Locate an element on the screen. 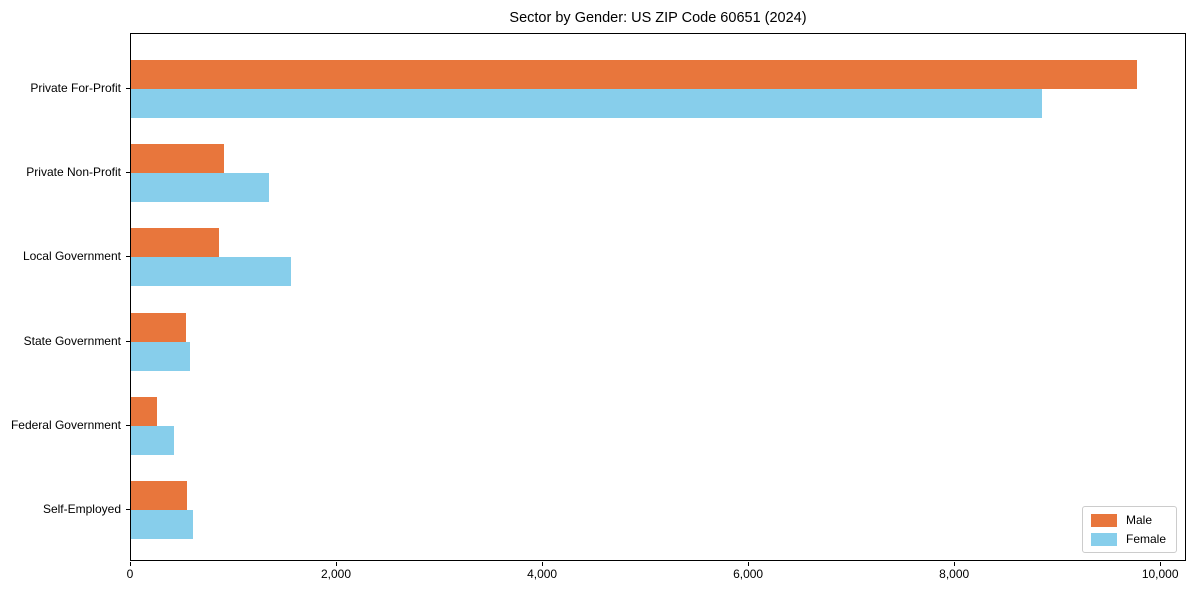 The image size is (1200, 600). x-tick-label: 6,000 is located at coordinates (748, 574).